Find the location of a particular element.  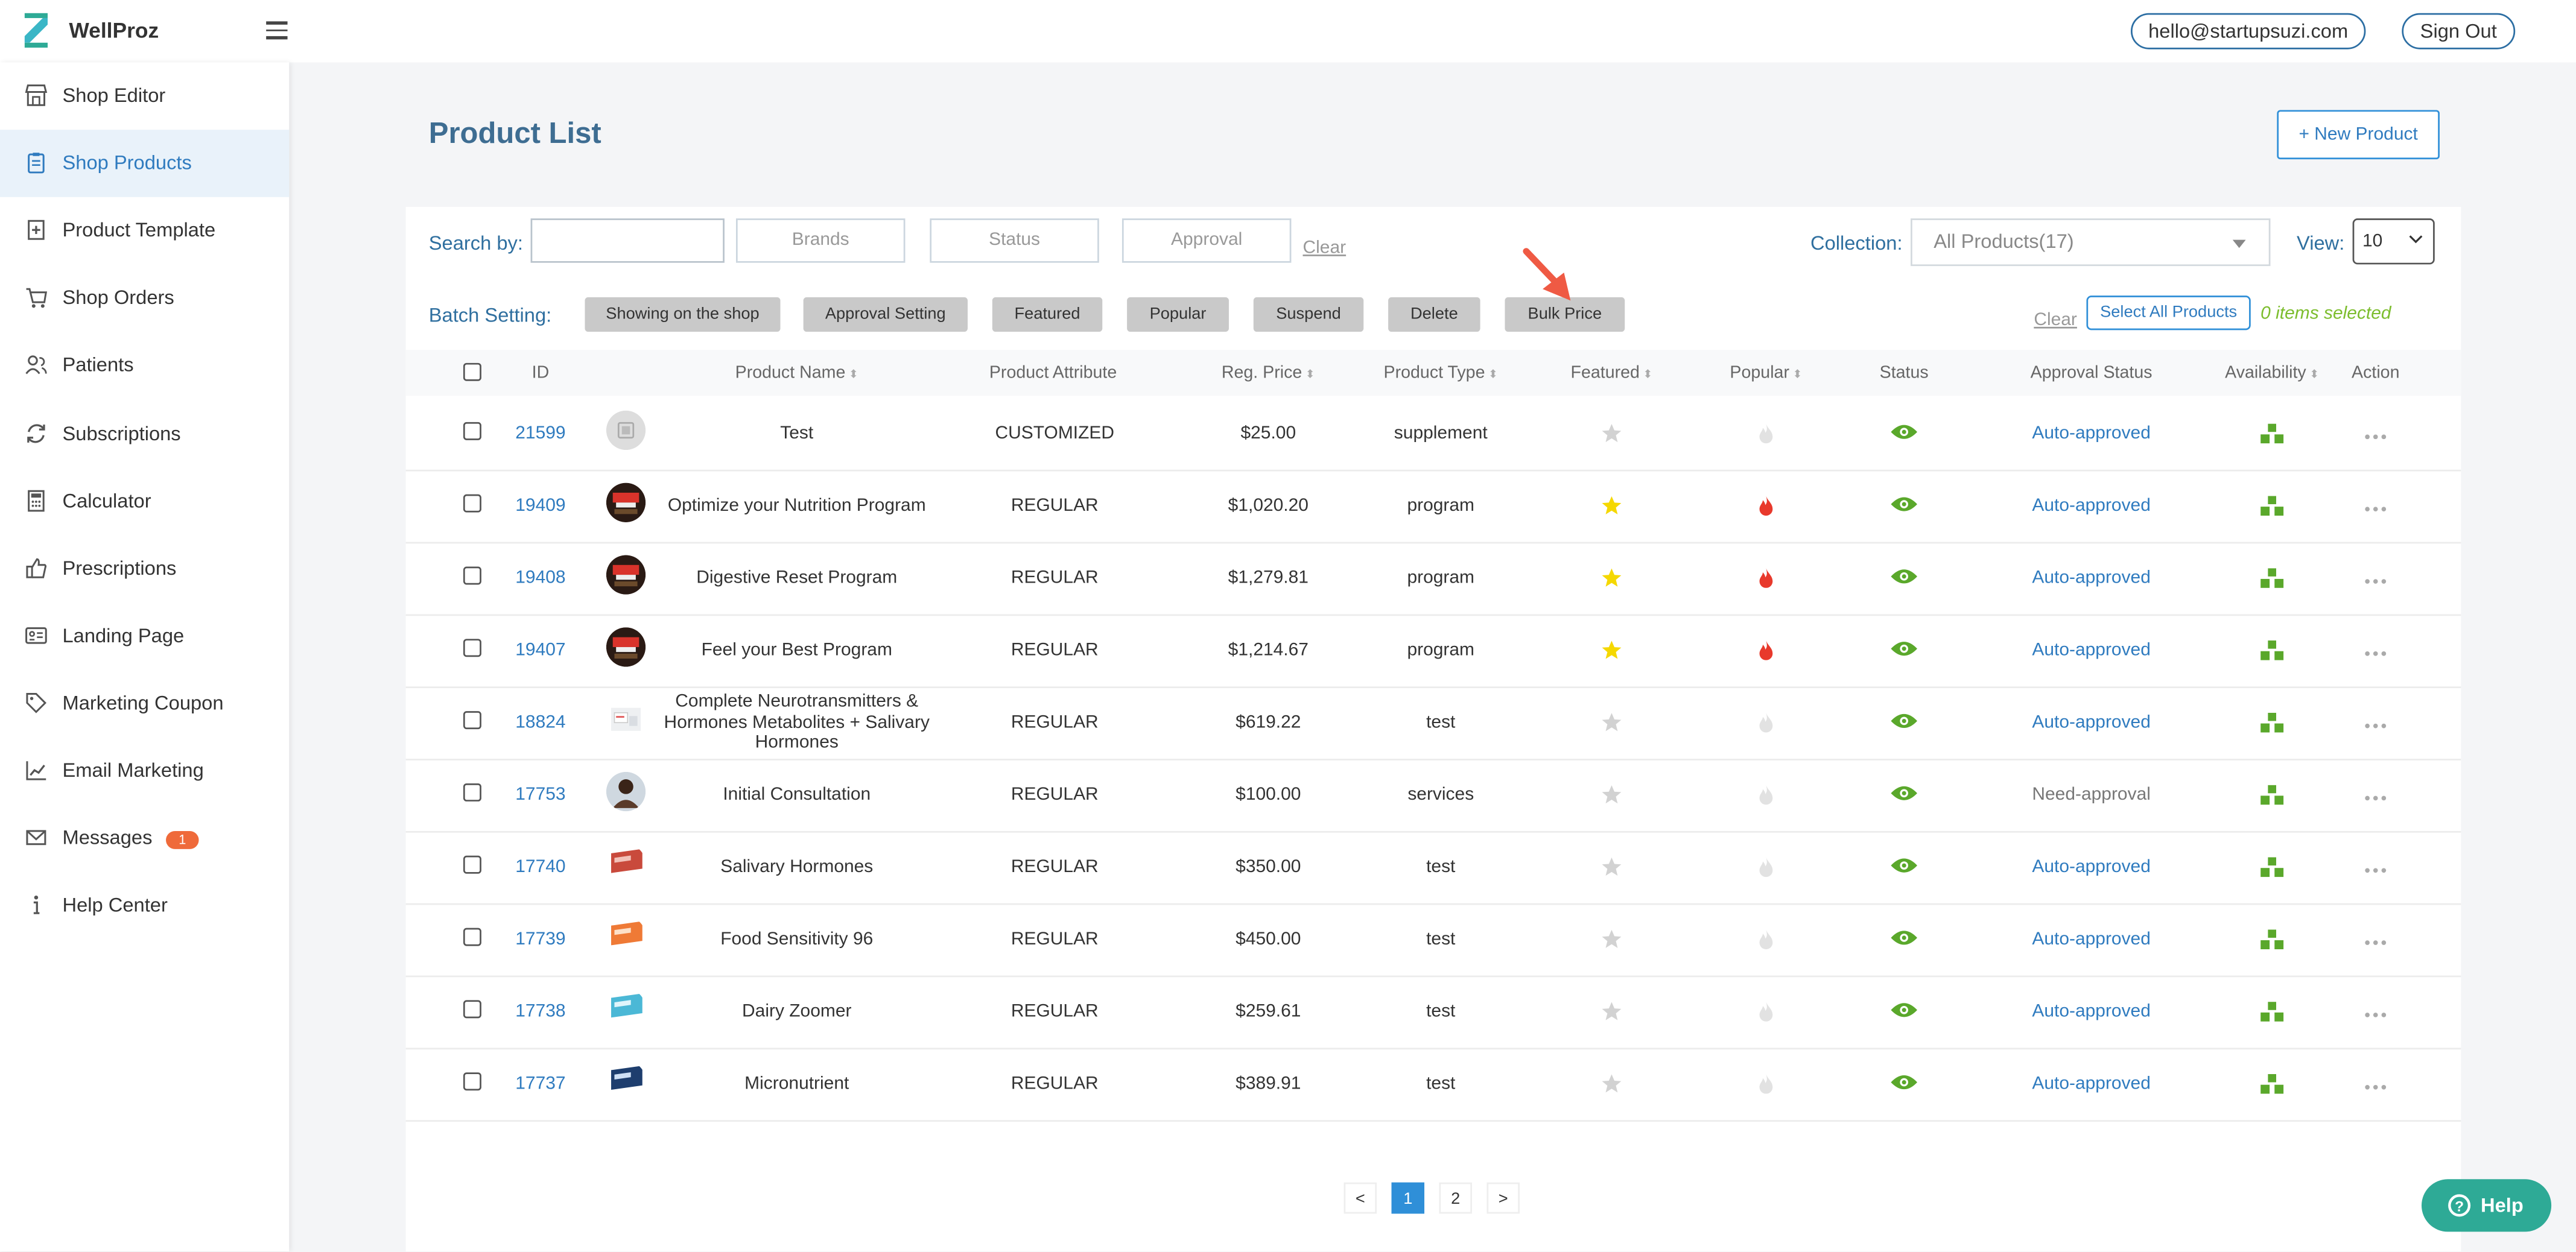

col-product-name: Product Name ⬍ is located at coordinates (796, 373).